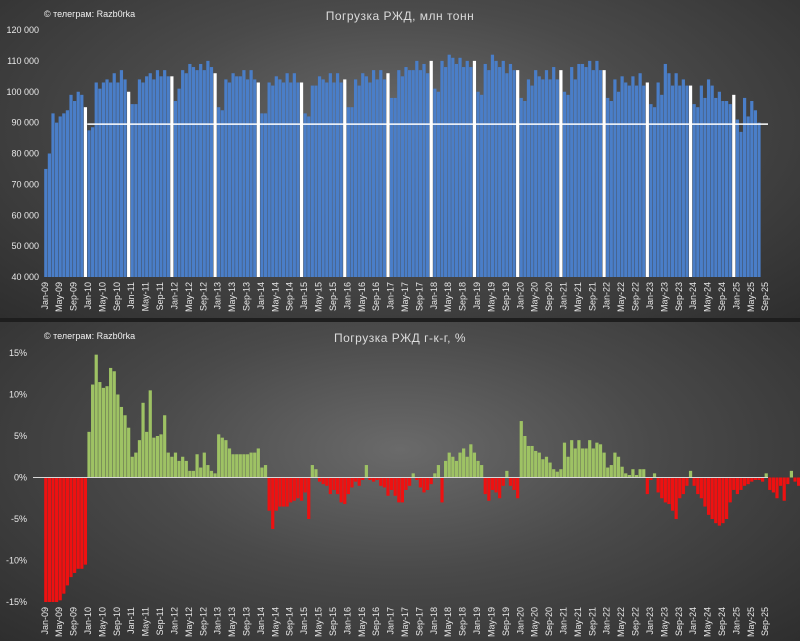 This screenshot has width=800, height=641. I want to click on yoy-x-tick-label: Jan-11, so click(131, 620).